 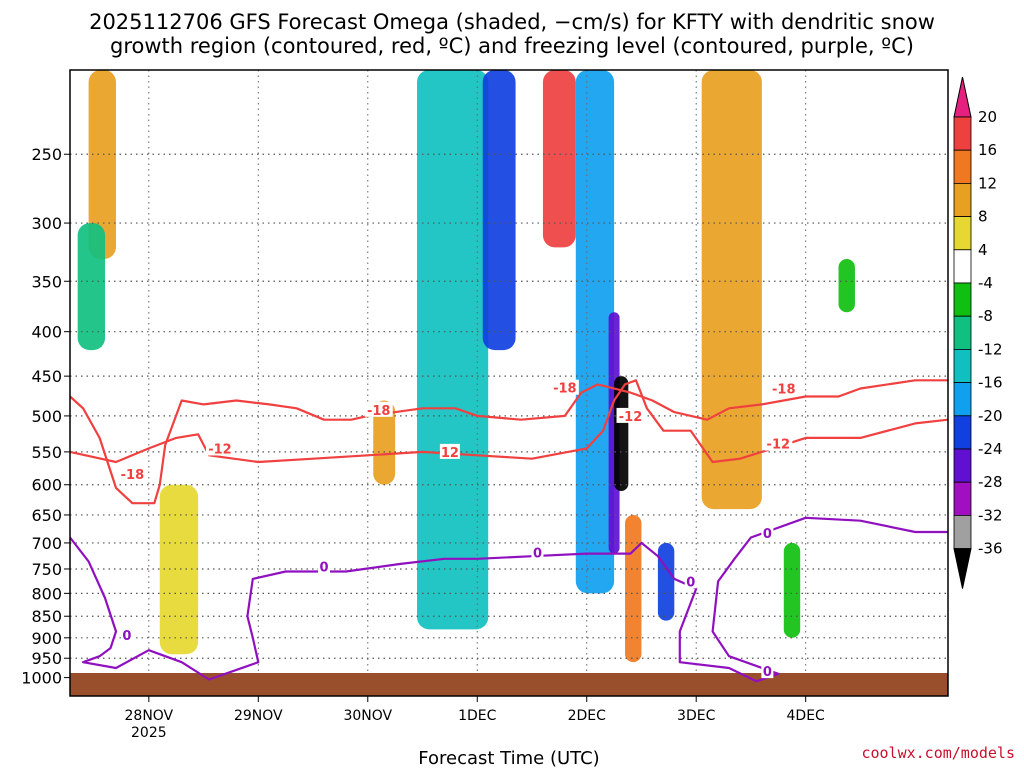 I want to click on y-tick-label-350: 350, so click(x=46, y=281).